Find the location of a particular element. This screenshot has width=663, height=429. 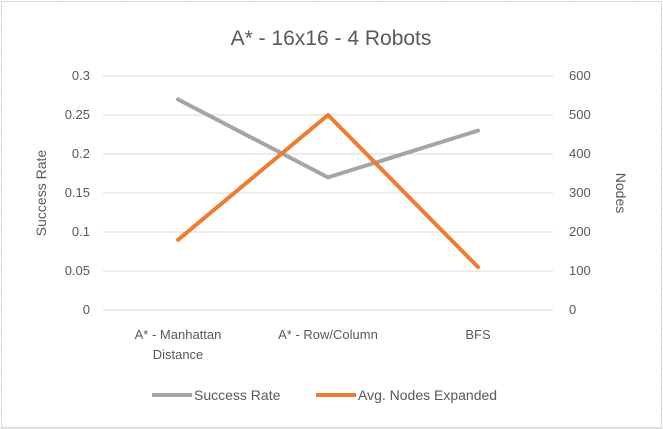

left-tick-label: 0.15 is located at coordinates (77, 192).